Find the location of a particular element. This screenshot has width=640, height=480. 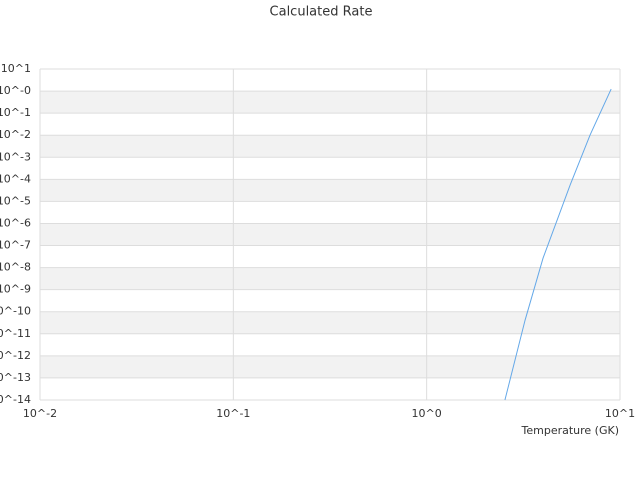

y-tick-label: 10^-14 is located at coordinates (15, 399).